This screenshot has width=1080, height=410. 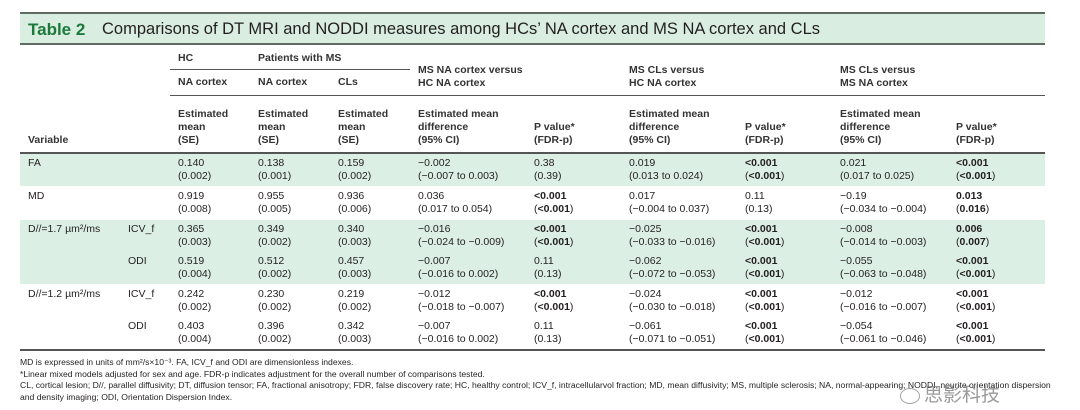 I want to click on difference-value: 0.021, so click(x=853, y=163).